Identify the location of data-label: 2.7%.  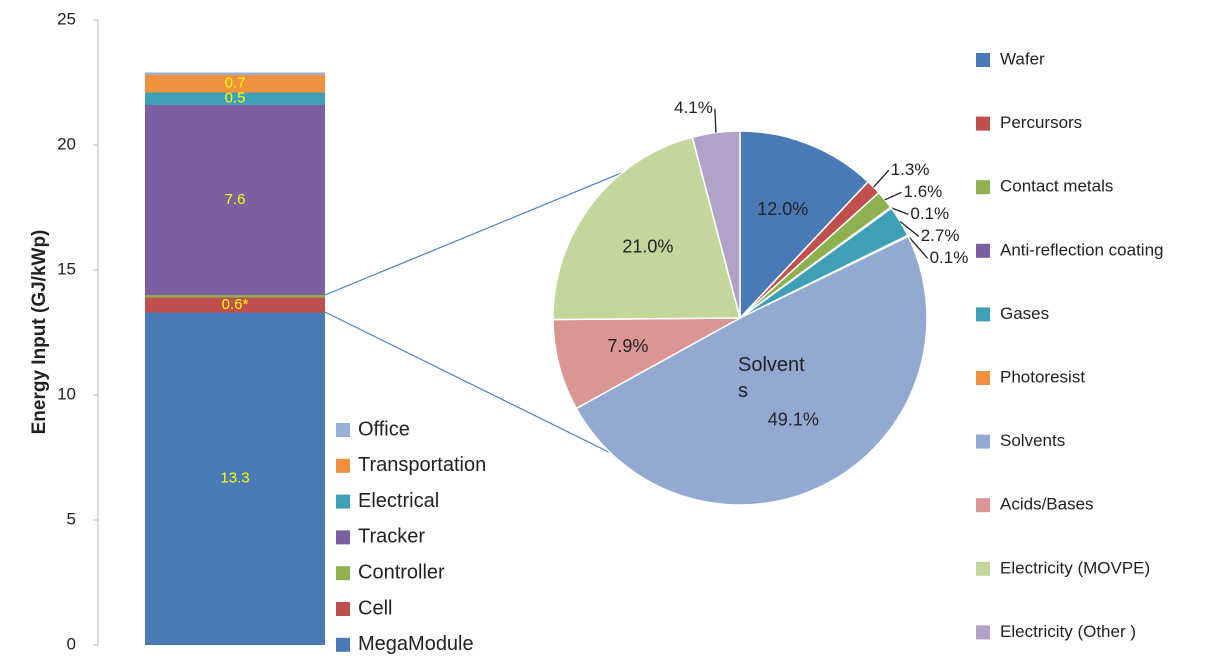
(940, 235).